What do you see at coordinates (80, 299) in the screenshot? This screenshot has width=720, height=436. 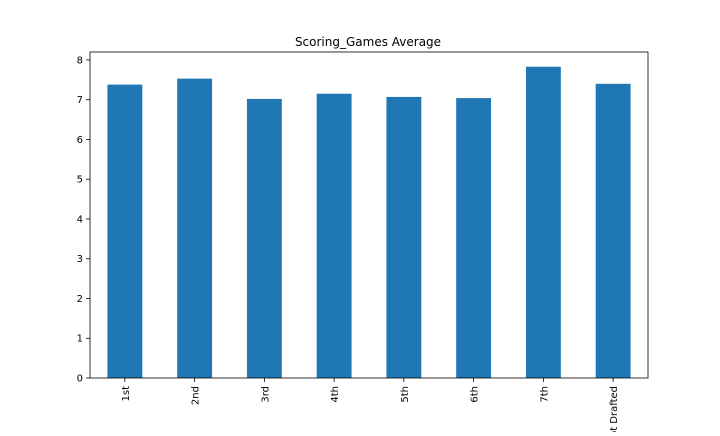 I see `y-tick-label: 2` at bounding box center [80, 299].